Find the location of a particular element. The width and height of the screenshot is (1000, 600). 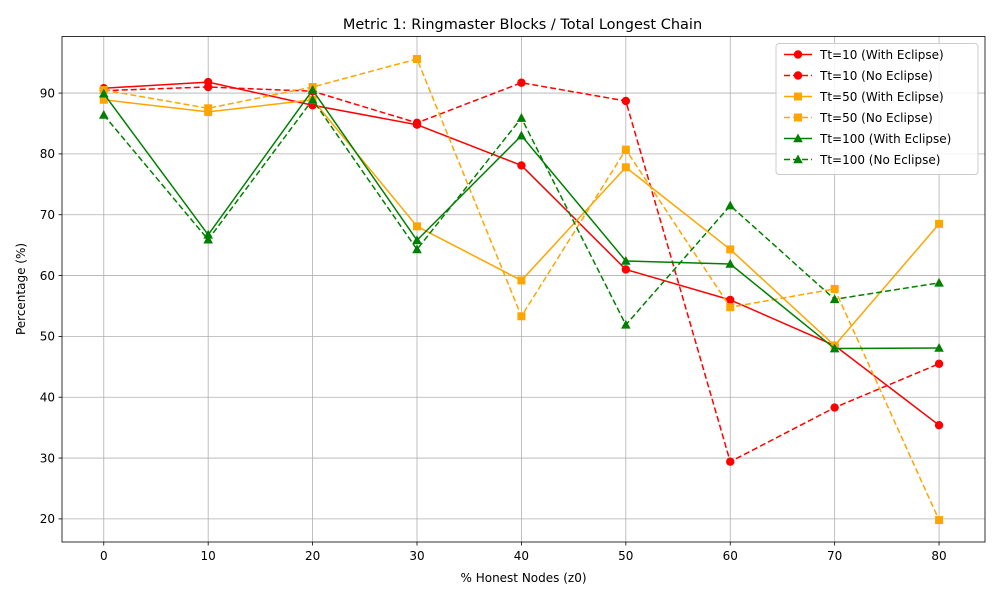

legend-box is located at coordinates (877, 109).